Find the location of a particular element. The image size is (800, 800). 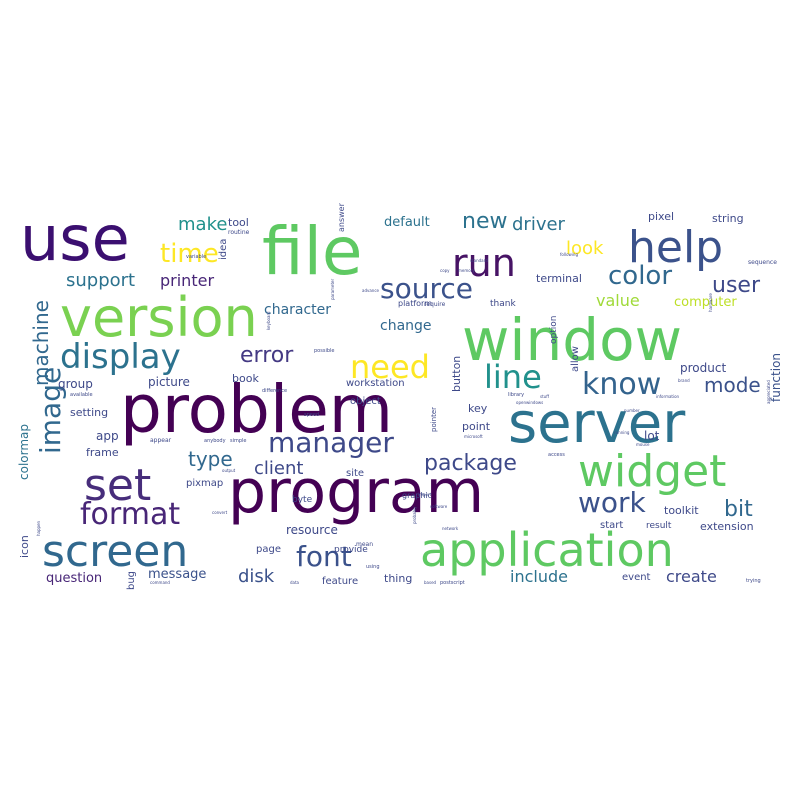

word-group: group is located at coordinates (75, 384).